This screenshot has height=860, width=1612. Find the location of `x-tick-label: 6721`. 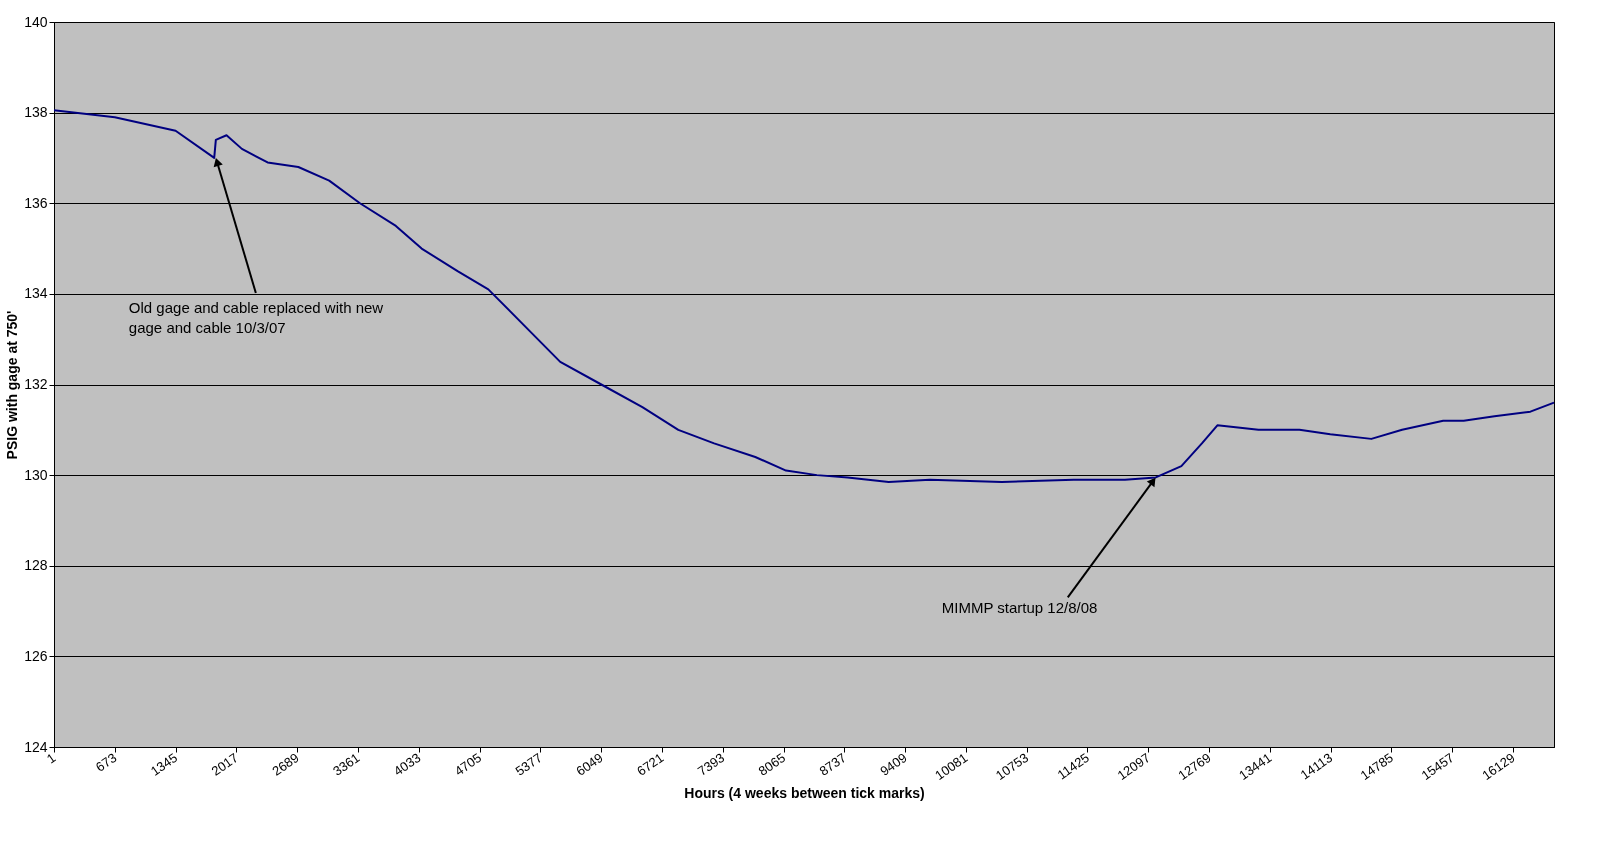

x-tick-label: 6721 is located at coordinates (650, 764).